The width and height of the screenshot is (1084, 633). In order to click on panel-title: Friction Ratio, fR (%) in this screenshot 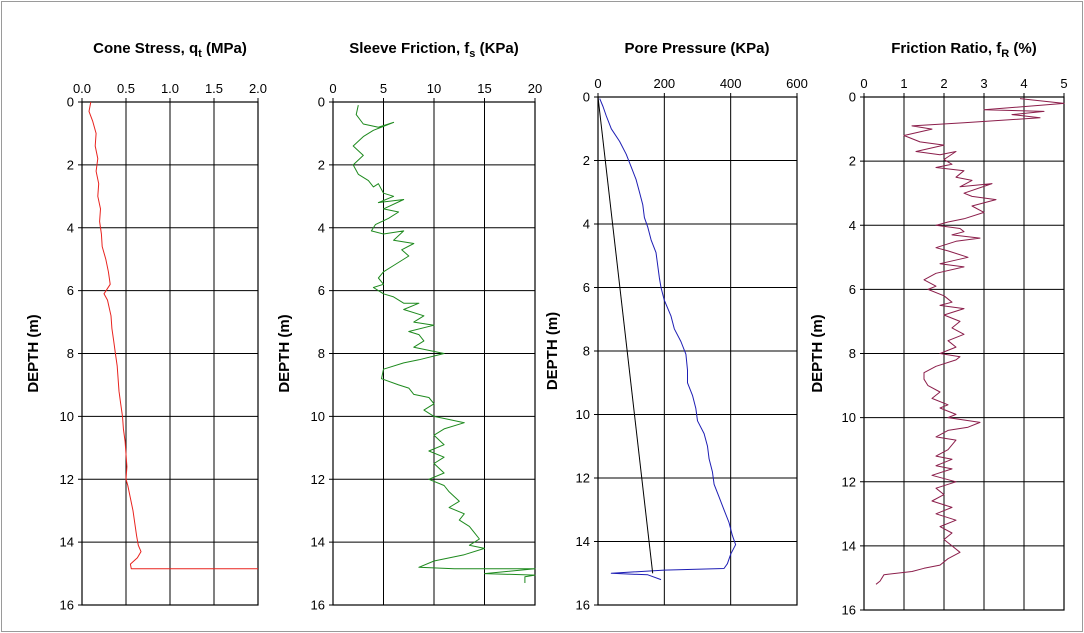, I will do `click(963, 50)`.